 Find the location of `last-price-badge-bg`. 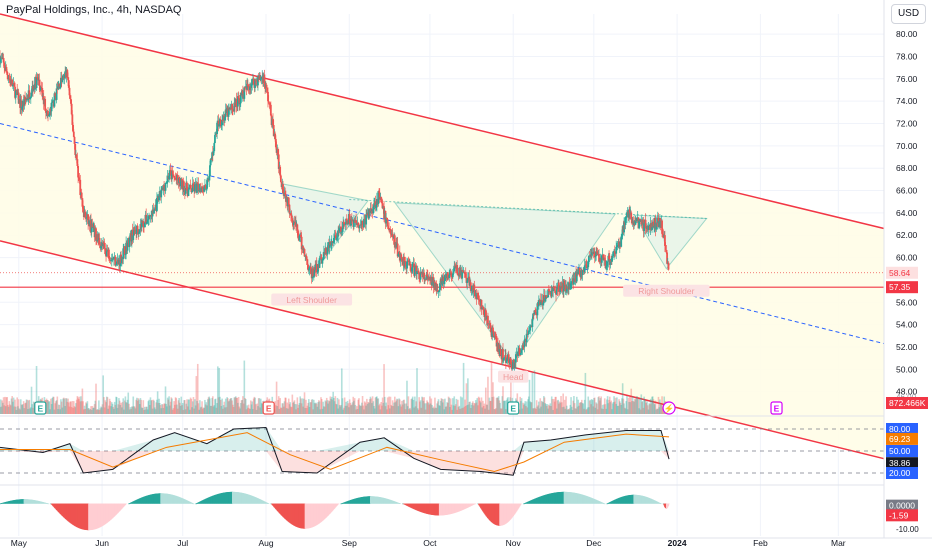

last-price-badge-bg is located at coordinates (902, 272).